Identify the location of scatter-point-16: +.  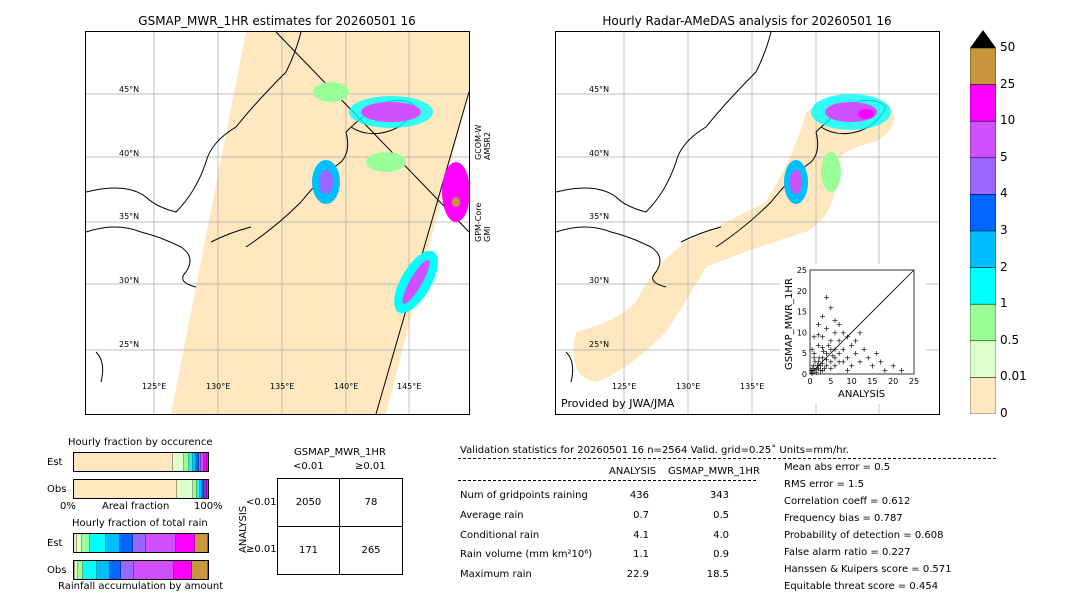
(839, 341).